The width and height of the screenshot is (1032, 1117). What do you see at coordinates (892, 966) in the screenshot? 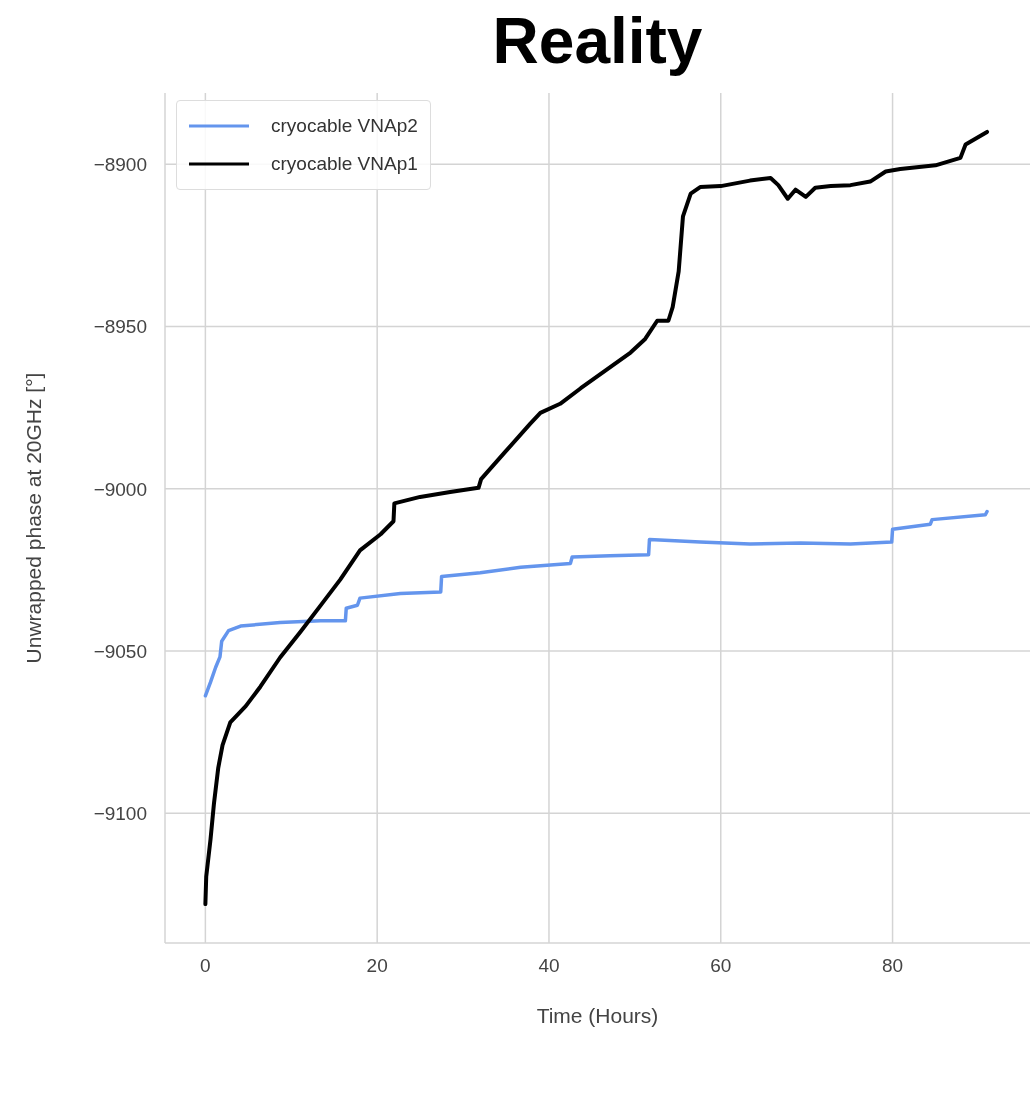
I see `x-tick-label: 80` at bounding box center [892, 966].